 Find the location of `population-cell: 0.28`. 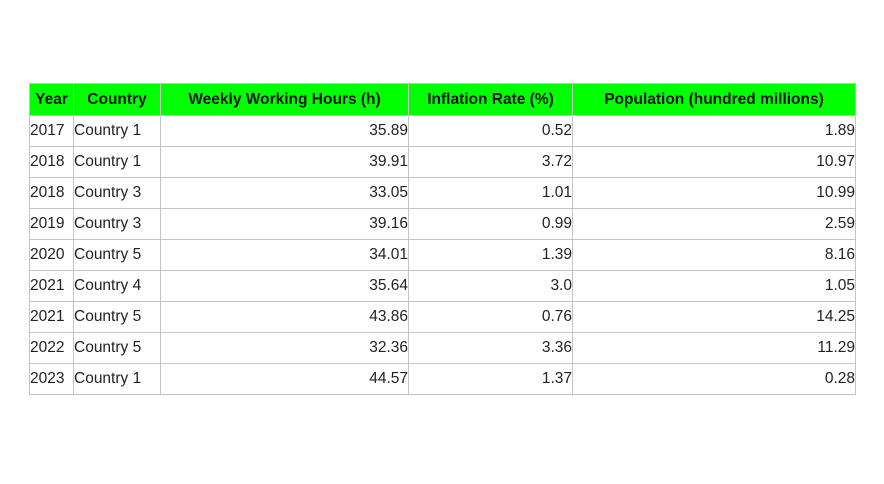

population-cell: 0.28 is located at coordinates (714, 379).